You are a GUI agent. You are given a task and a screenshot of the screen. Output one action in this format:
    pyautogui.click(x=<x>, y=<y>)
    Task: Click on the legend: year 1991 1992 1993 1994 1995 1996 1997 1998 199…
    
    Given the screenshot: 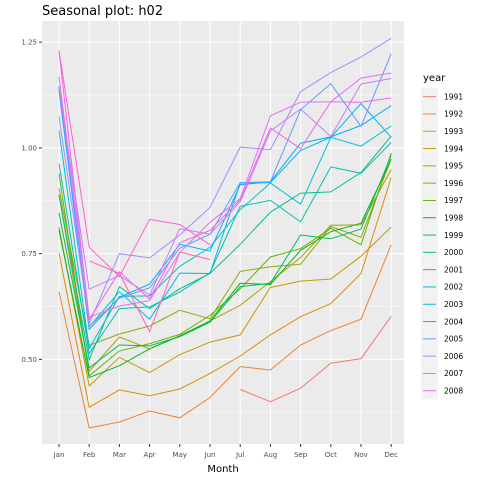 What is the action you would take?
    pyautogui.click(x=442, y=236)
    